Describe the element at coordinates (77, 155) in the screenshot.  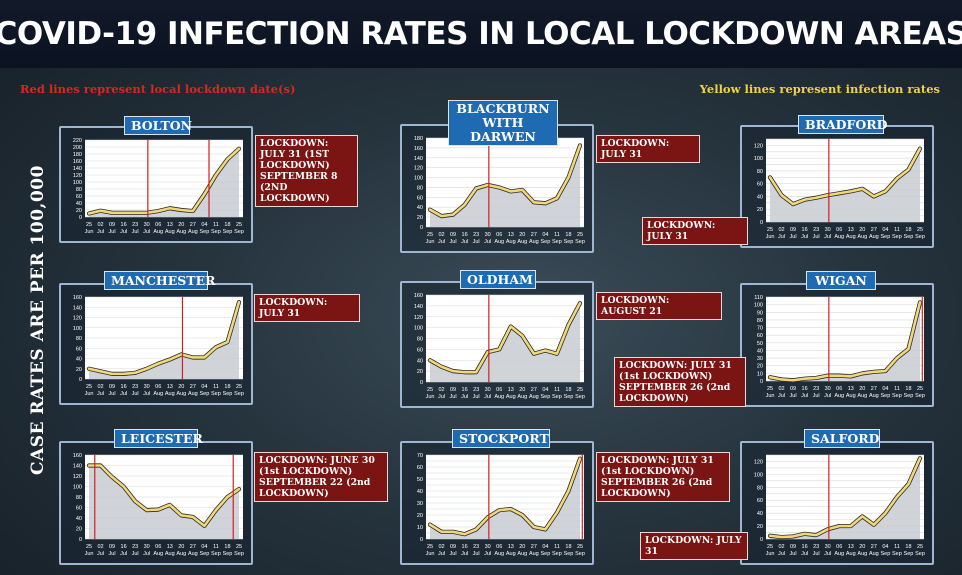
I see `y-tick-label: 180` at that location.